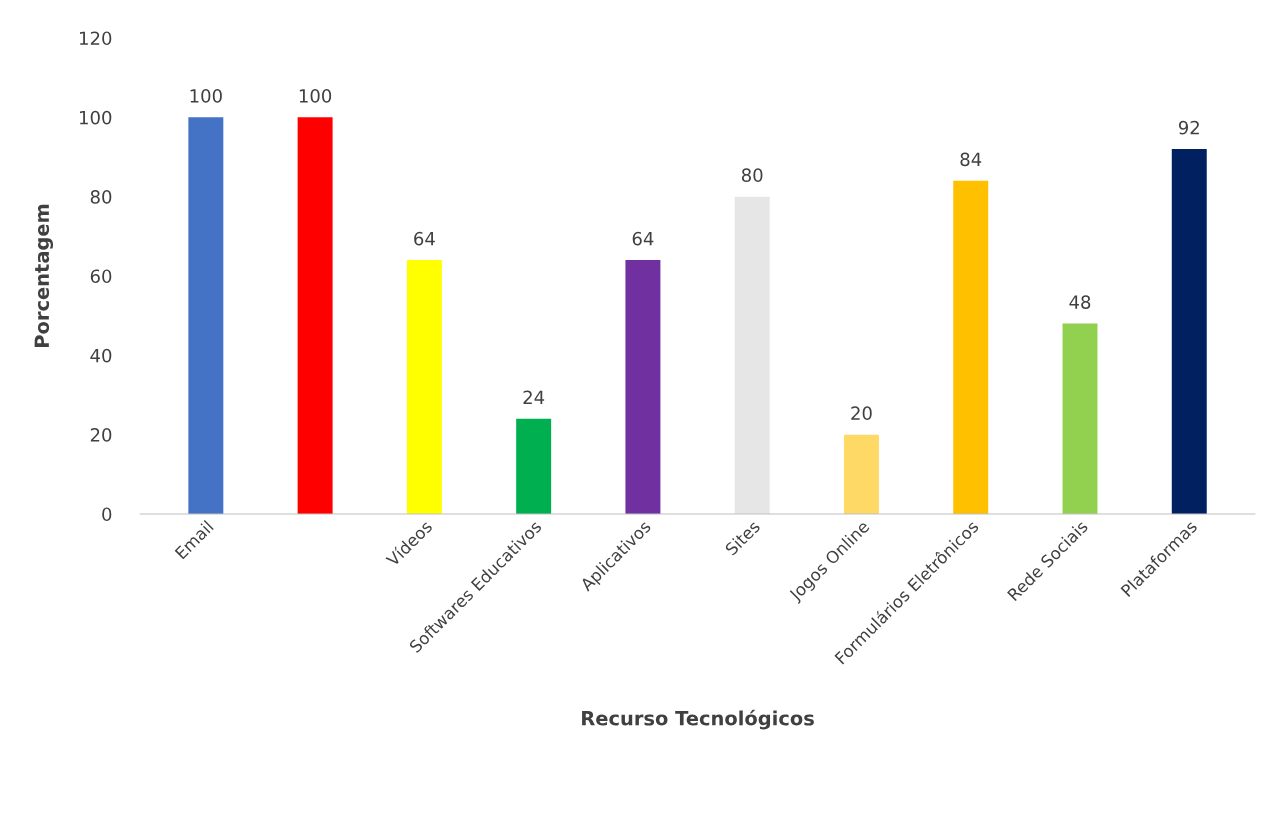 This screenshot has width=1287, height=825. I want to click on x-axis-title: Recurso Tecnológicos, so click(698, 719).